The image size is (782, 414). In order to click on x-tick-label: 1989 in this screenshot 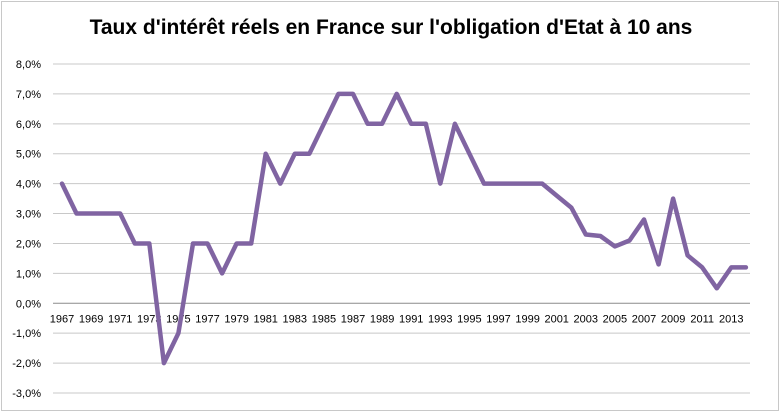, I will do `click(382, 319)`.